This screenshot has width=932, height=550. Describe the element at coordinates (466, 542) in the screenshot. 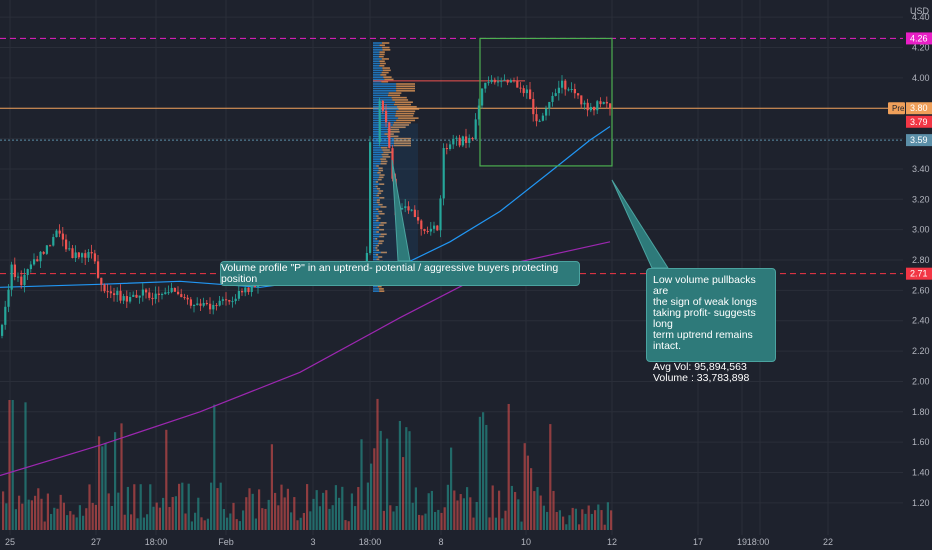

I see `time-axis: 25 27 18:00 Feb 3 18:00 8 10 12 17 19 18:00 22` at that location.